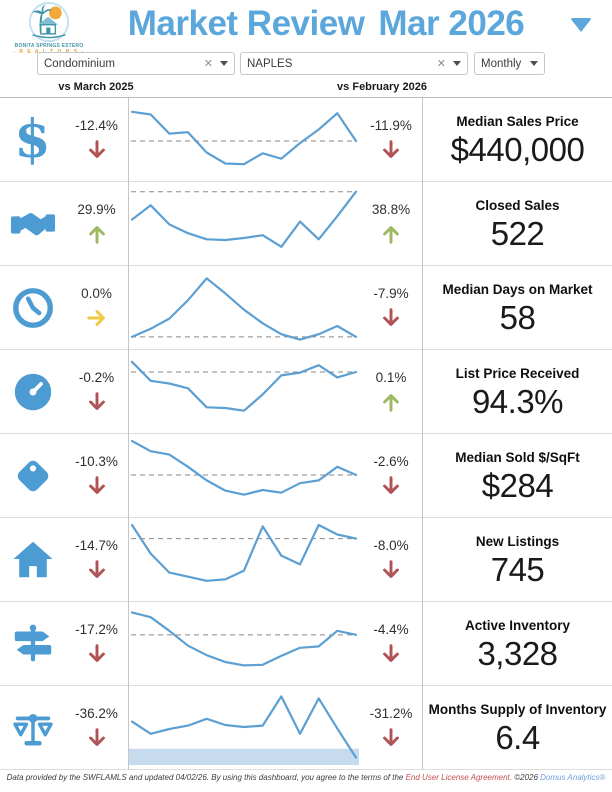 The height and width of the screenshot is (792, 612). I want to click on mom-change-value: -2.6%, so click(391, 461).